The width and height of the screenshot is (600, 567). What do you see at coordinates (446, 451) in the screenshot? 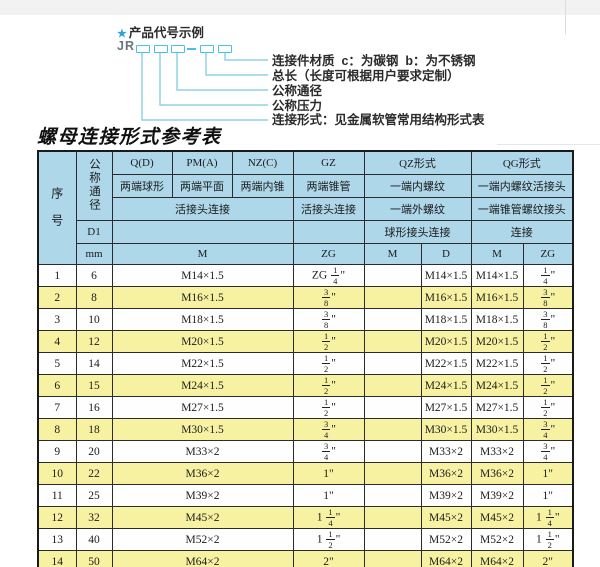
I see `cell-qz-d: M33×2` at bounding box center [446, 451].